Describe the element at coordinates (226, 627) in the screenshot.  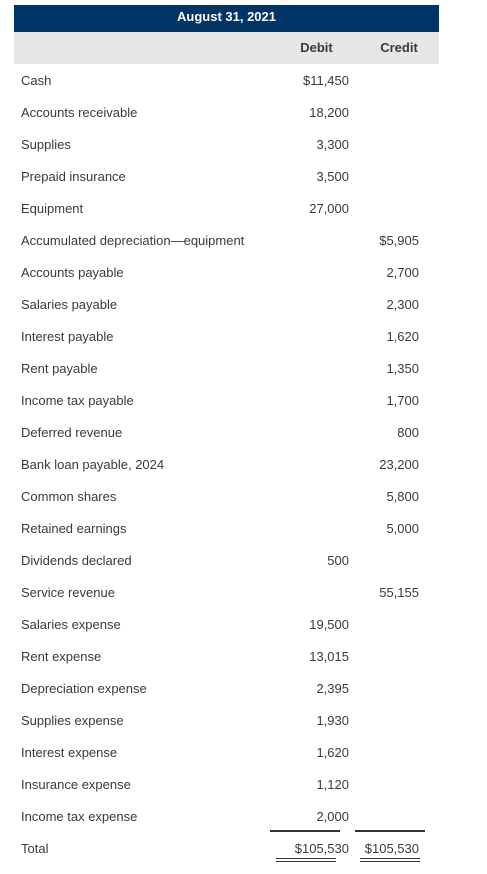
I see `table-row: Salaries expense 19,500` at that location.